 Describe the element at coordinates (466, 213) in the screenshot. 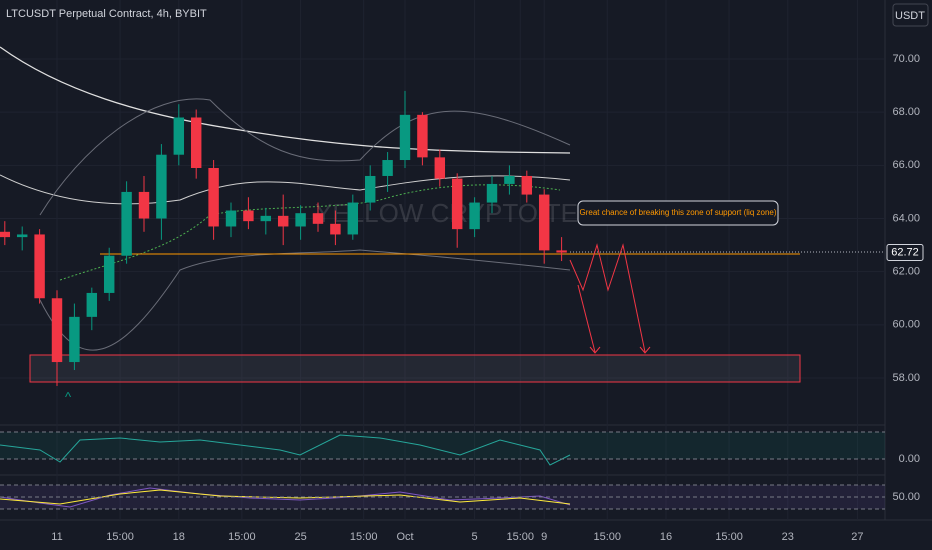

I see `watermark: YELLOW CRYPTO TEAM` at that location.